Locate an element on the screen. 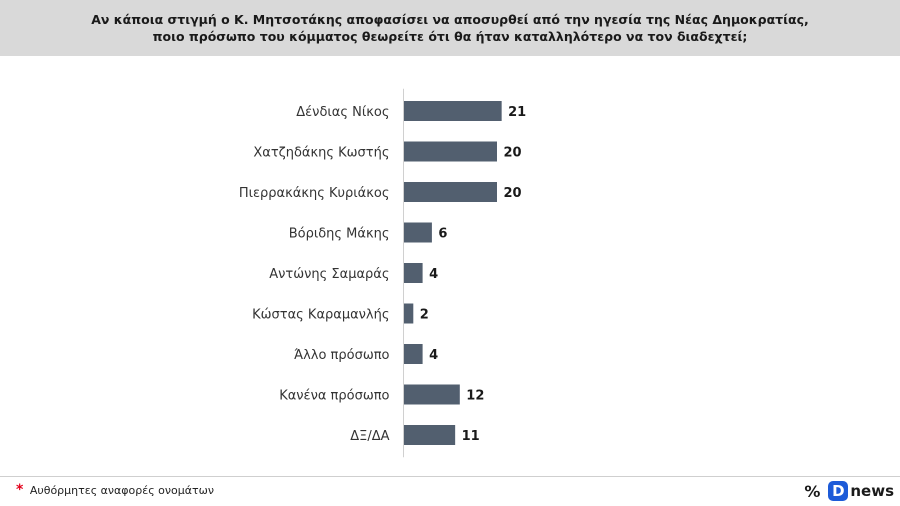 The height and width of the screenshot is (506, 900). category-label: Αντώνης Σαμαράς is located at coordinates (329, 274).